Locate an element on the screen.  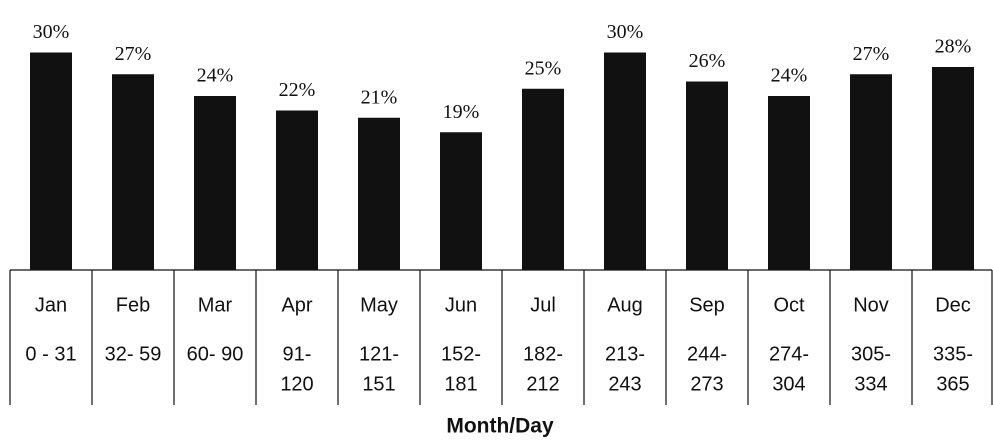
day-range-label: 181 is located at coordinates (460, 384).